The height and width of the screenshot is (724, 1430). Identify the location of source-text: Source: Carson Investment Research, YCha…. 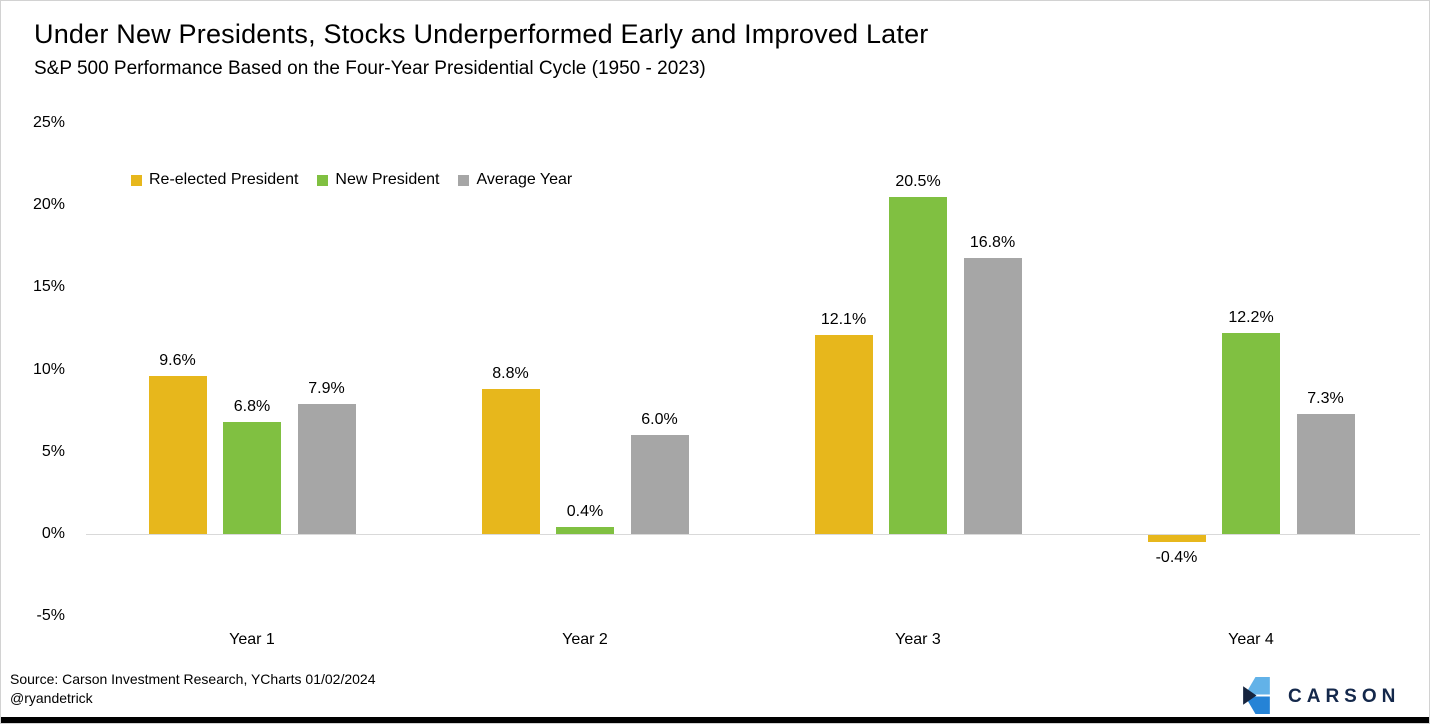
(193, 679).